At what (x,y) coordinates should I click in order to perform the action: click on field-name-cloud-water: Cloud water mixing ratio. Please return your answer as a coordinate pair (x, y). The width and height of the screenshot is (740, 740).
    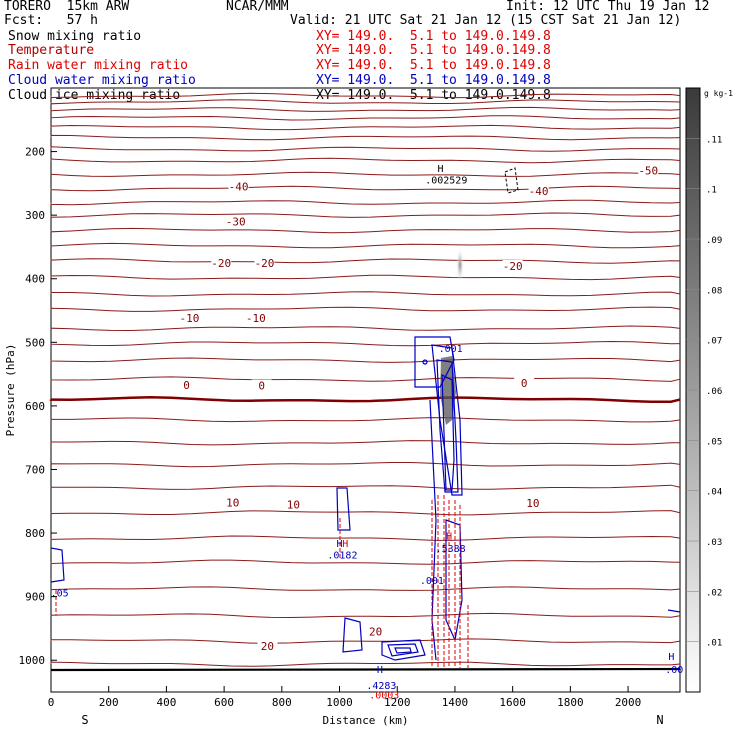
    Looking at the image, I should click on (102, 80).